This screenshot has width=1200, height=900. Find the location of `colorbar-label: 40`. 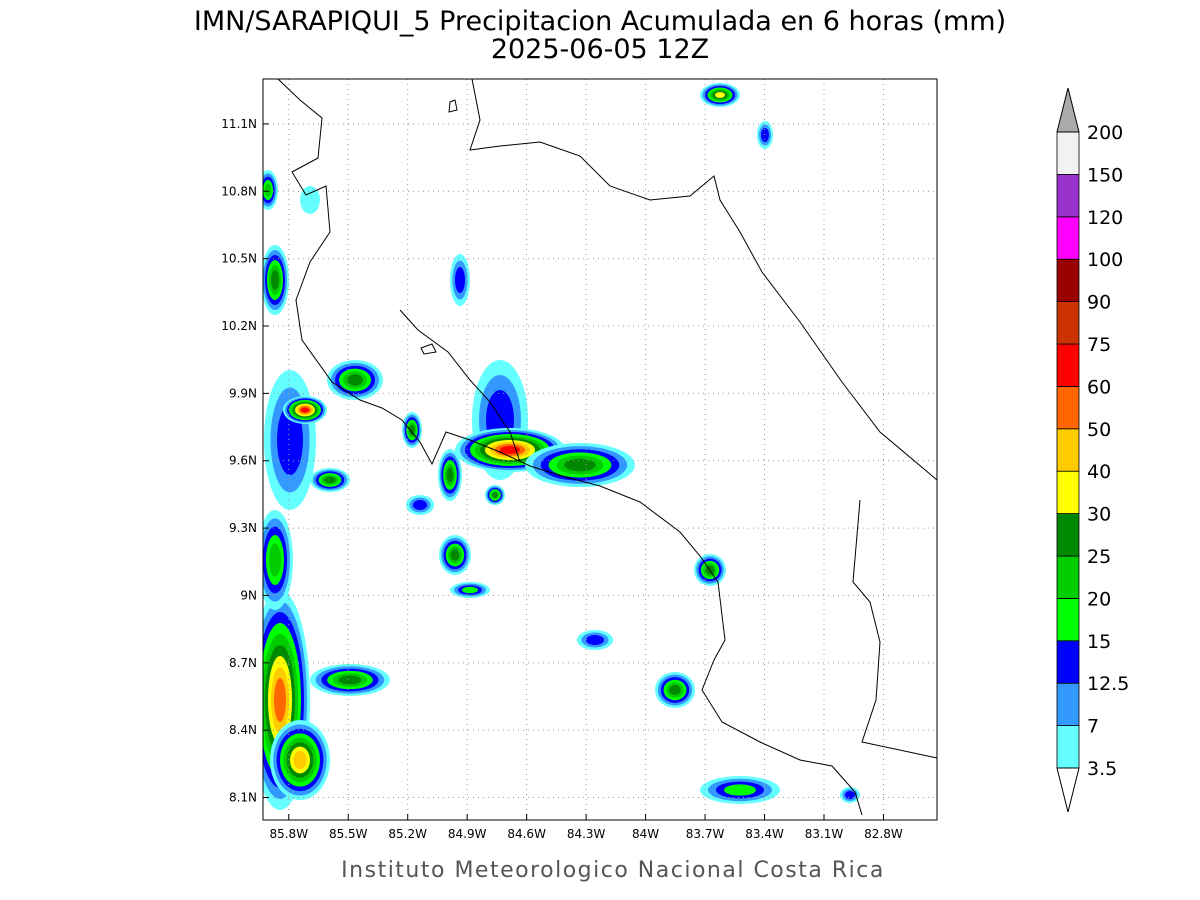

colorbar-label: 40 is located at coordinates (1099, 472).